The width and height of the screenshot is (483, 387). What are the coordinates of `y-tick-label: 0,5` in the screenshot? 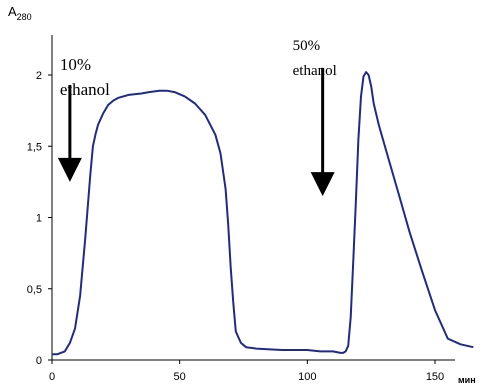 It's located at (34, 290).